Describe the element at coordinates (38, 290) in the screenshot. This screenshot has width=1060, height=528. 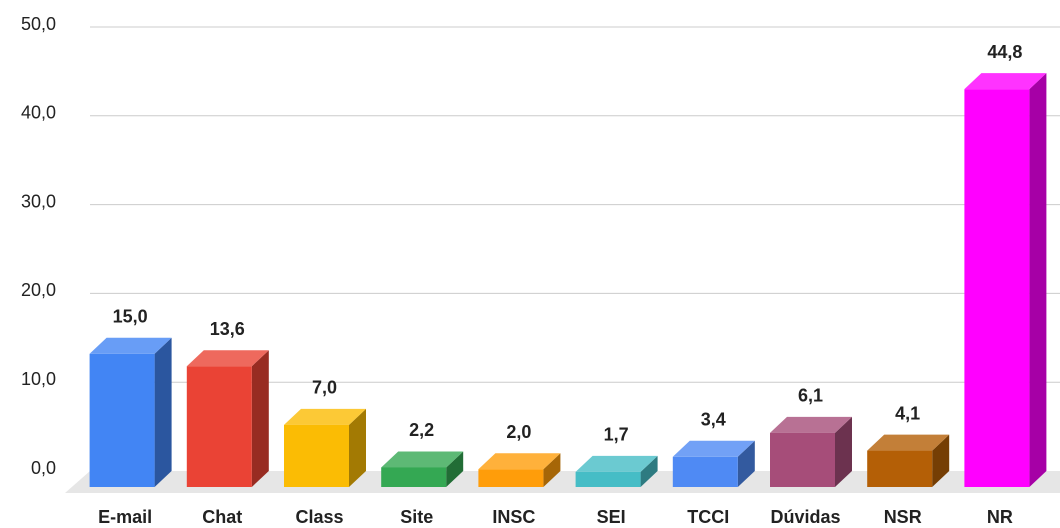
I see `y-tick-label: 20,0` at that location.